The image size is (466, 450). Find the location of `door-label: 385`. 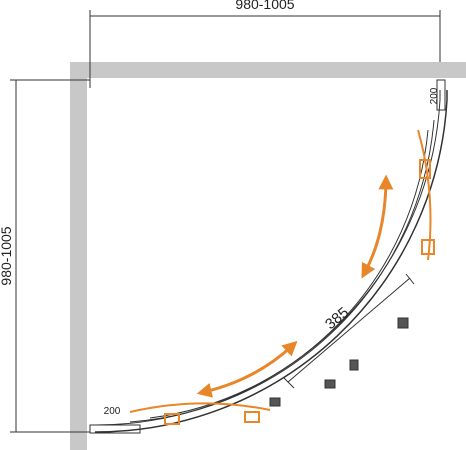

door-label: 385 is located at coordinates (337, 318).